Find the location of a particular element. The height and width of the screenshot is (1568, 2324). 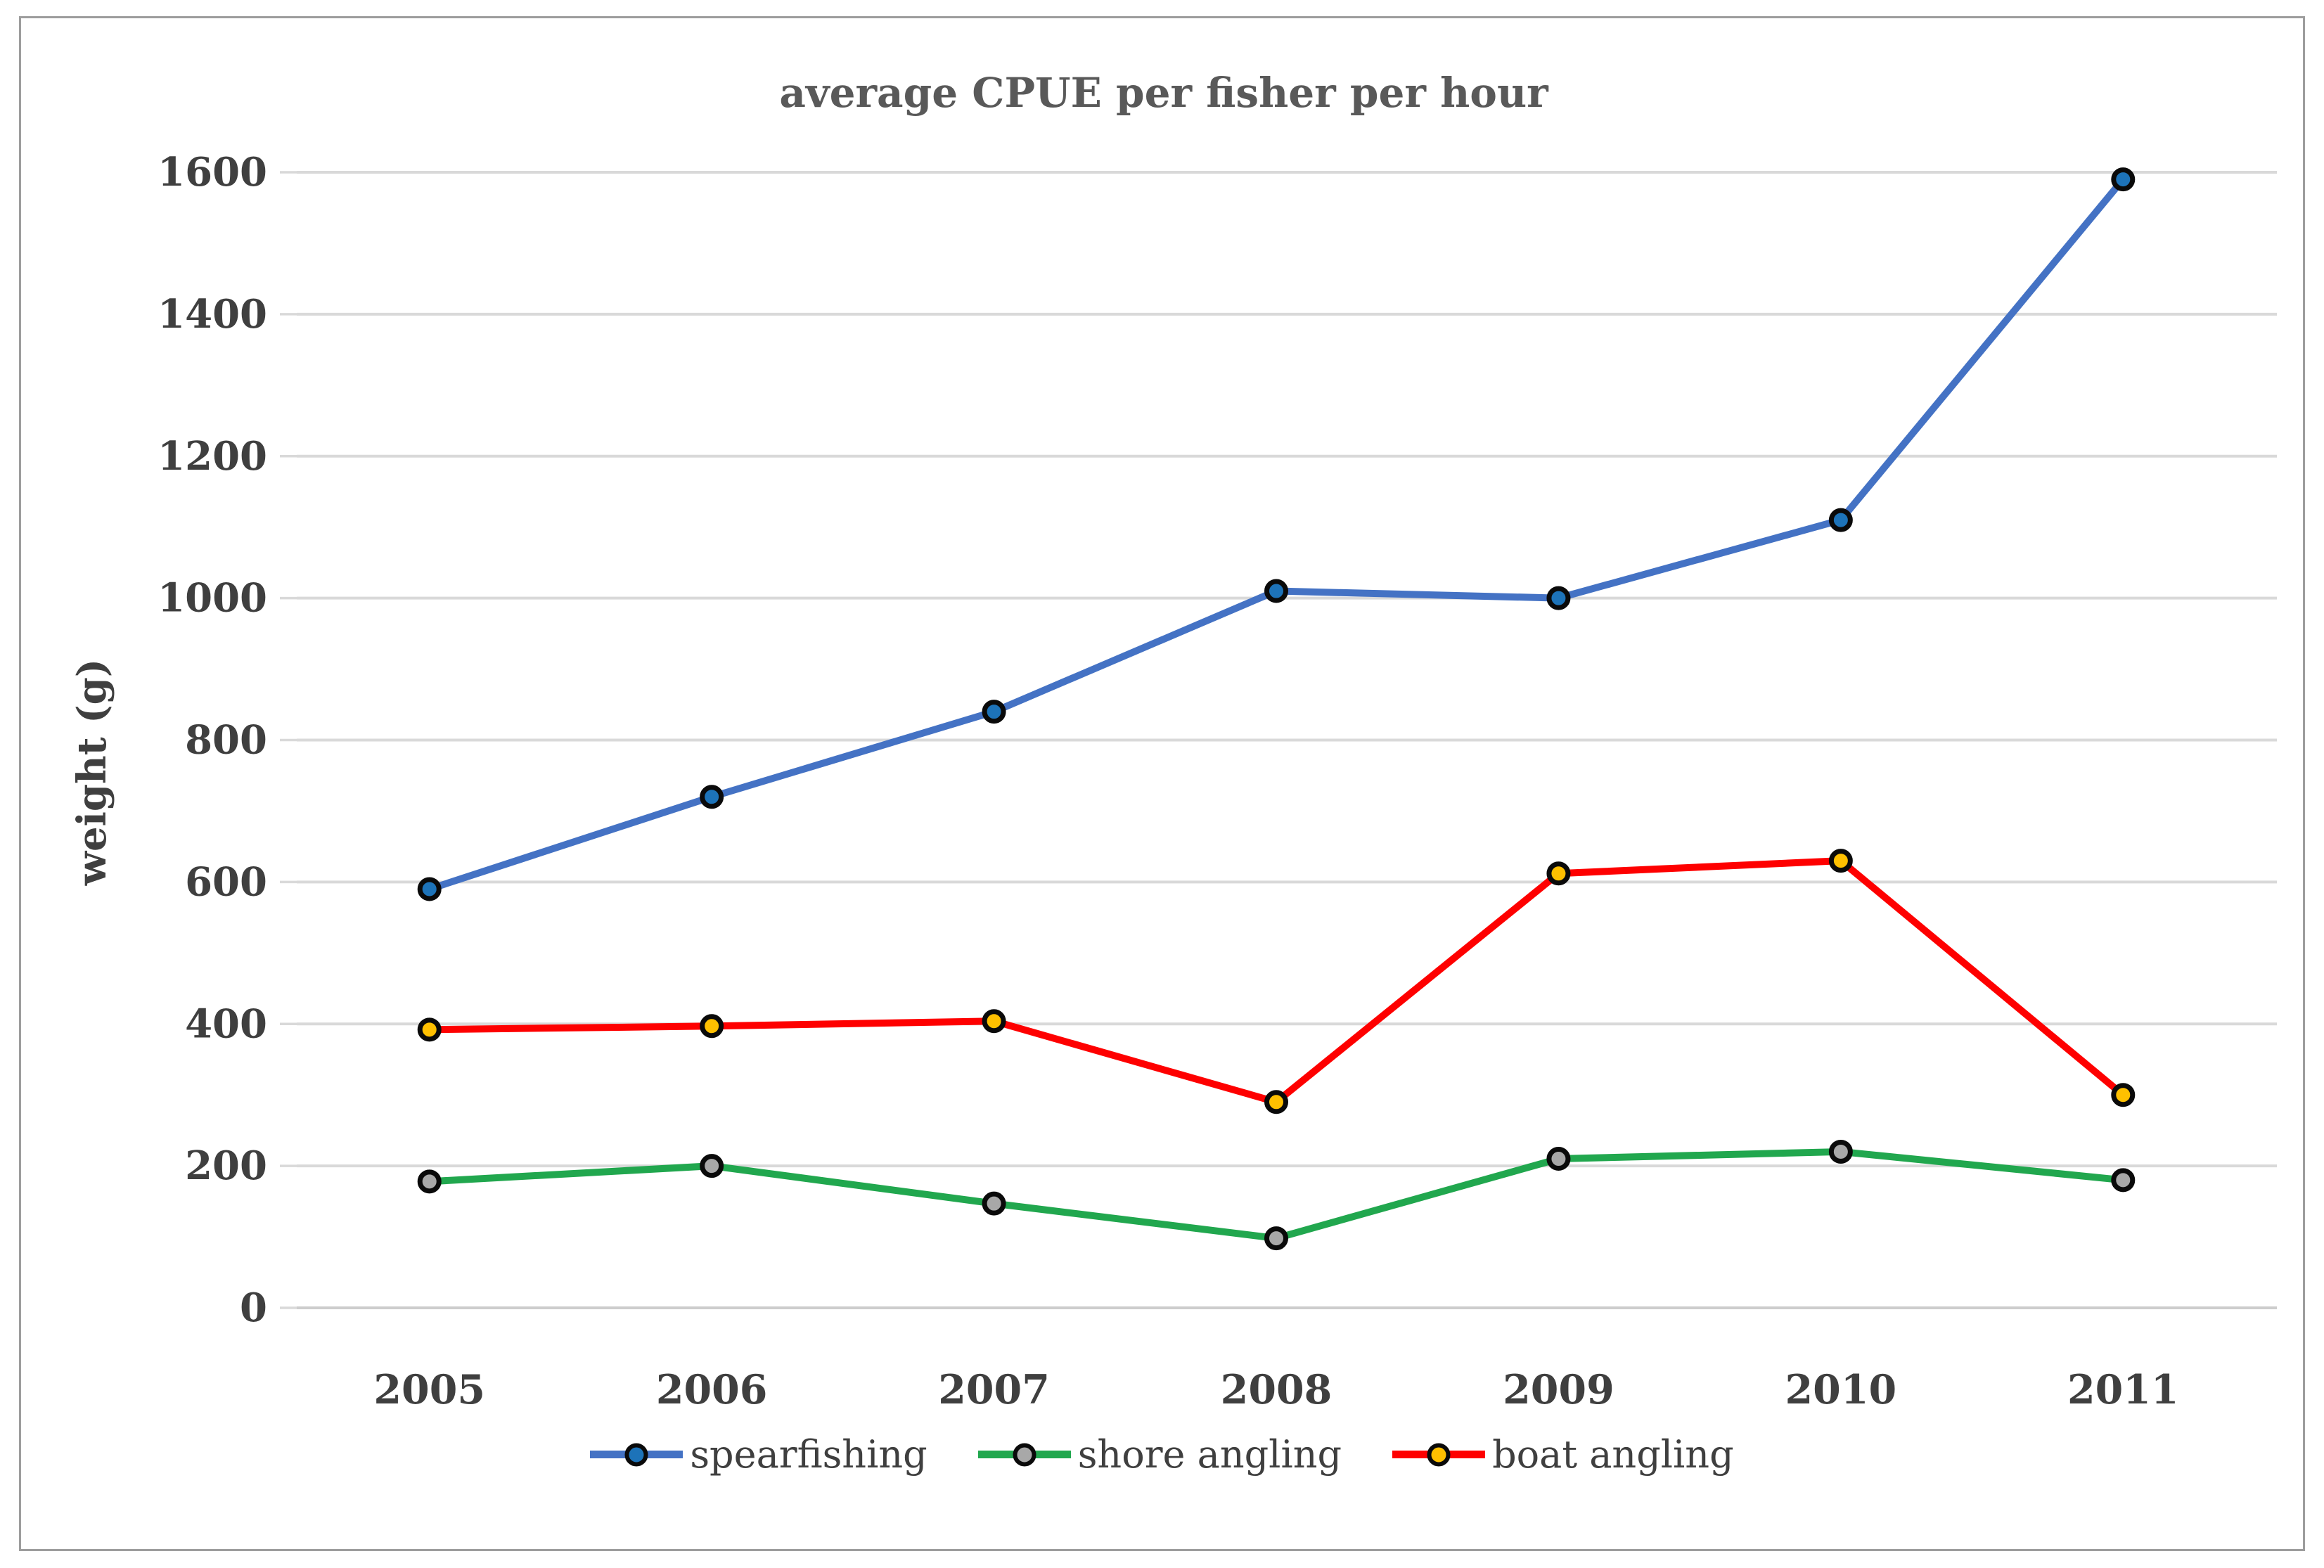

y-tick-label: 1600 is located at coordinates (212, 172).